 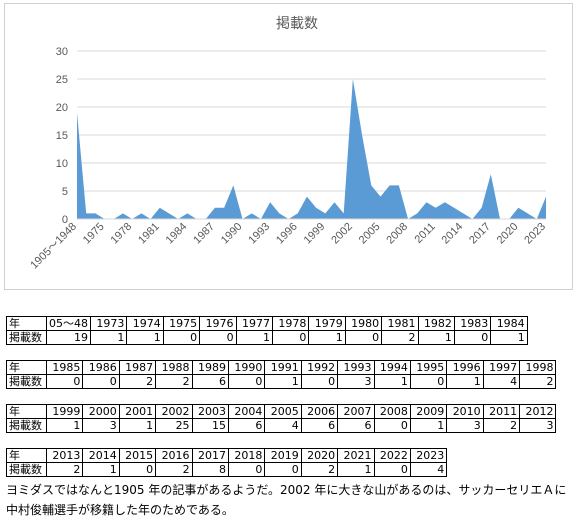 What do you see at coordinates (509, 323) in the screenshot?
I see `year-cell: 1984` at bounding box center [509, 323].